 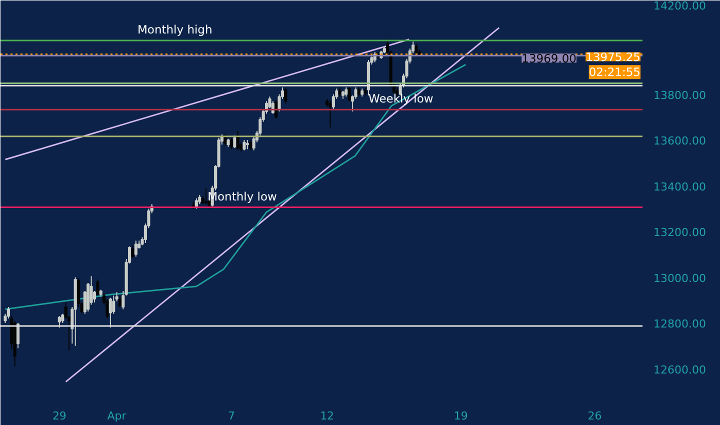 I want to click on y-tick-label: 13400.00, so click(x=680, y=187).